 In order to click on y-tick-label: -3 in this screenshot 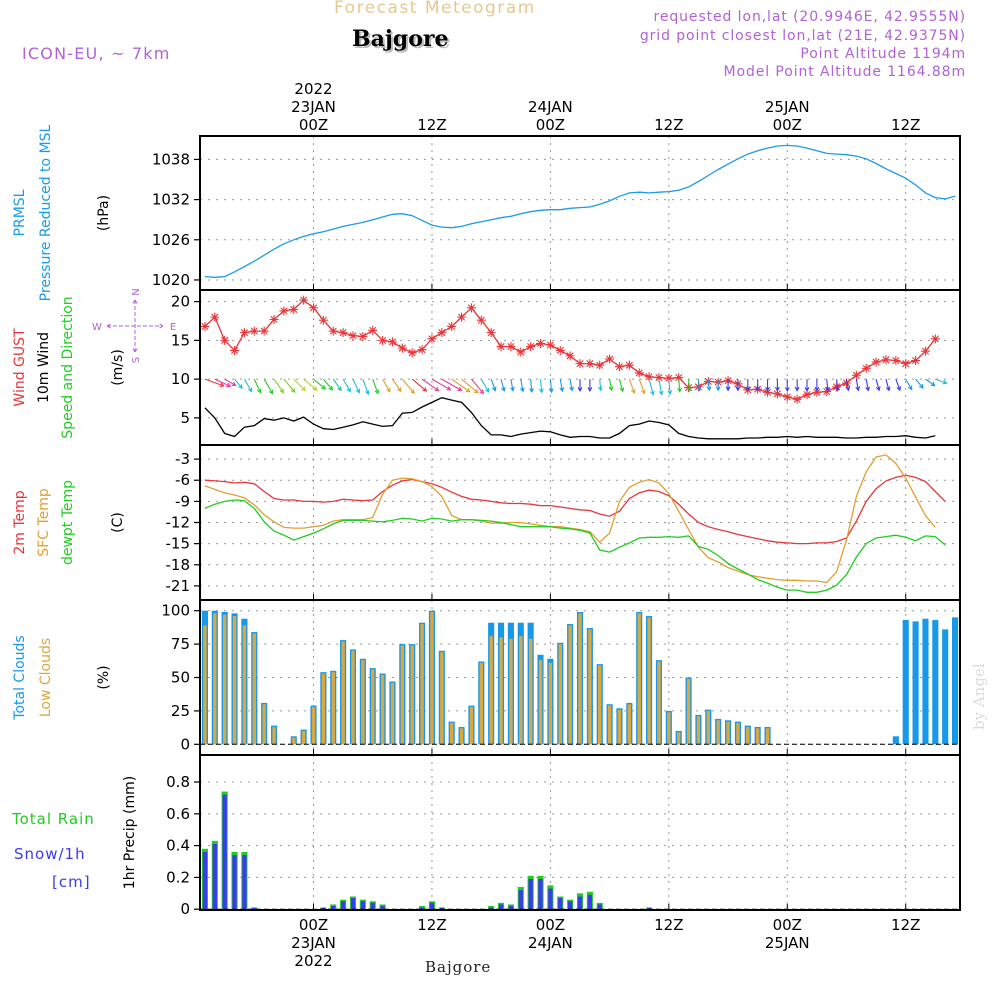, I will do `click(182, 459)`.